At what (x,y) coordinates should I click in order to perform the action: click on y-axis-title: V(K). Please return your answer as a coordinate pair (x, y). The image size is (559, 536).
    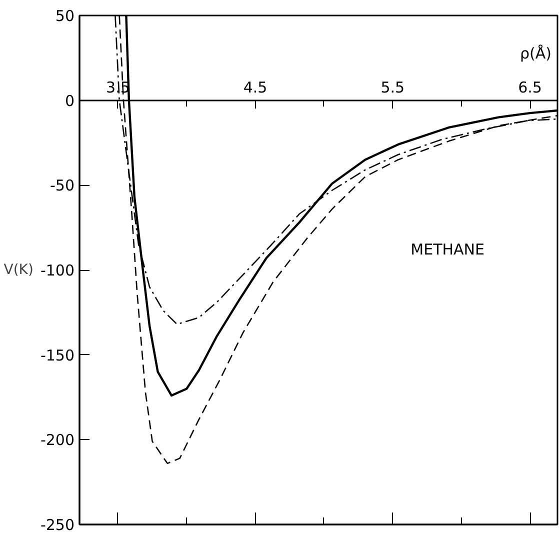
    Looking at the image, I should click on (19, 270).